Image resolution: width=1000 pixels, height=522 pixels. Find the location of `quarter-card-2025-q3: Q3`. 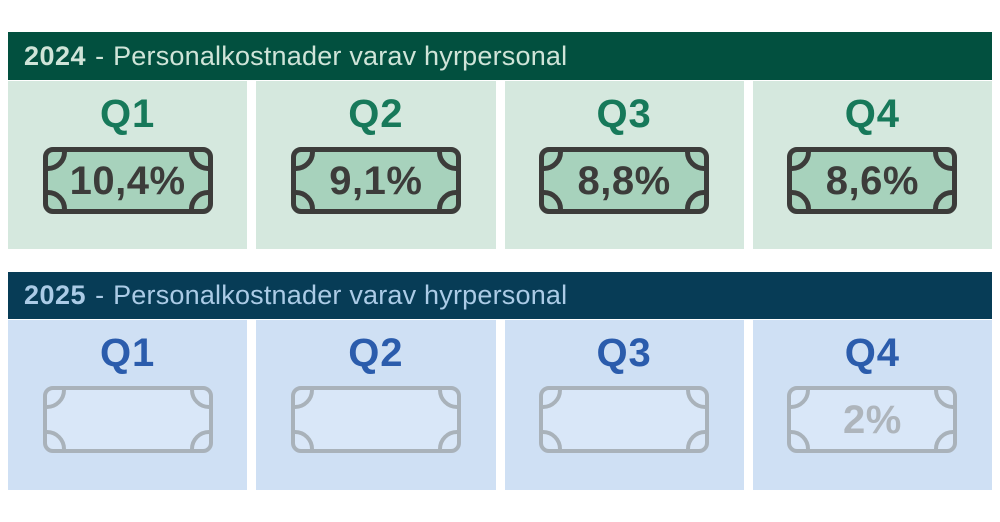

quarter-card-2025-q3: Q3 is located at coordinates (624, 405).